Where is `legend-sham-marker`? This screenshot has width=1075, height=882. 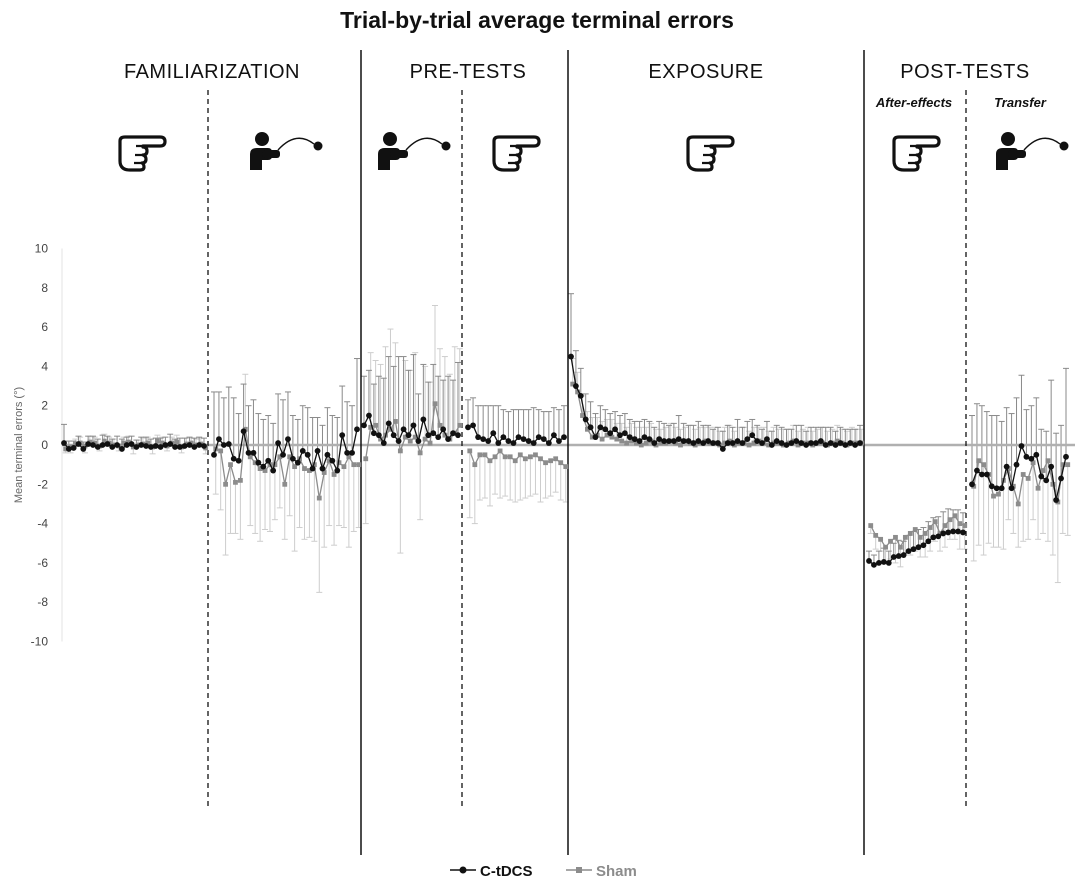
legend-sham-marker is located at coordinates (579, 870).